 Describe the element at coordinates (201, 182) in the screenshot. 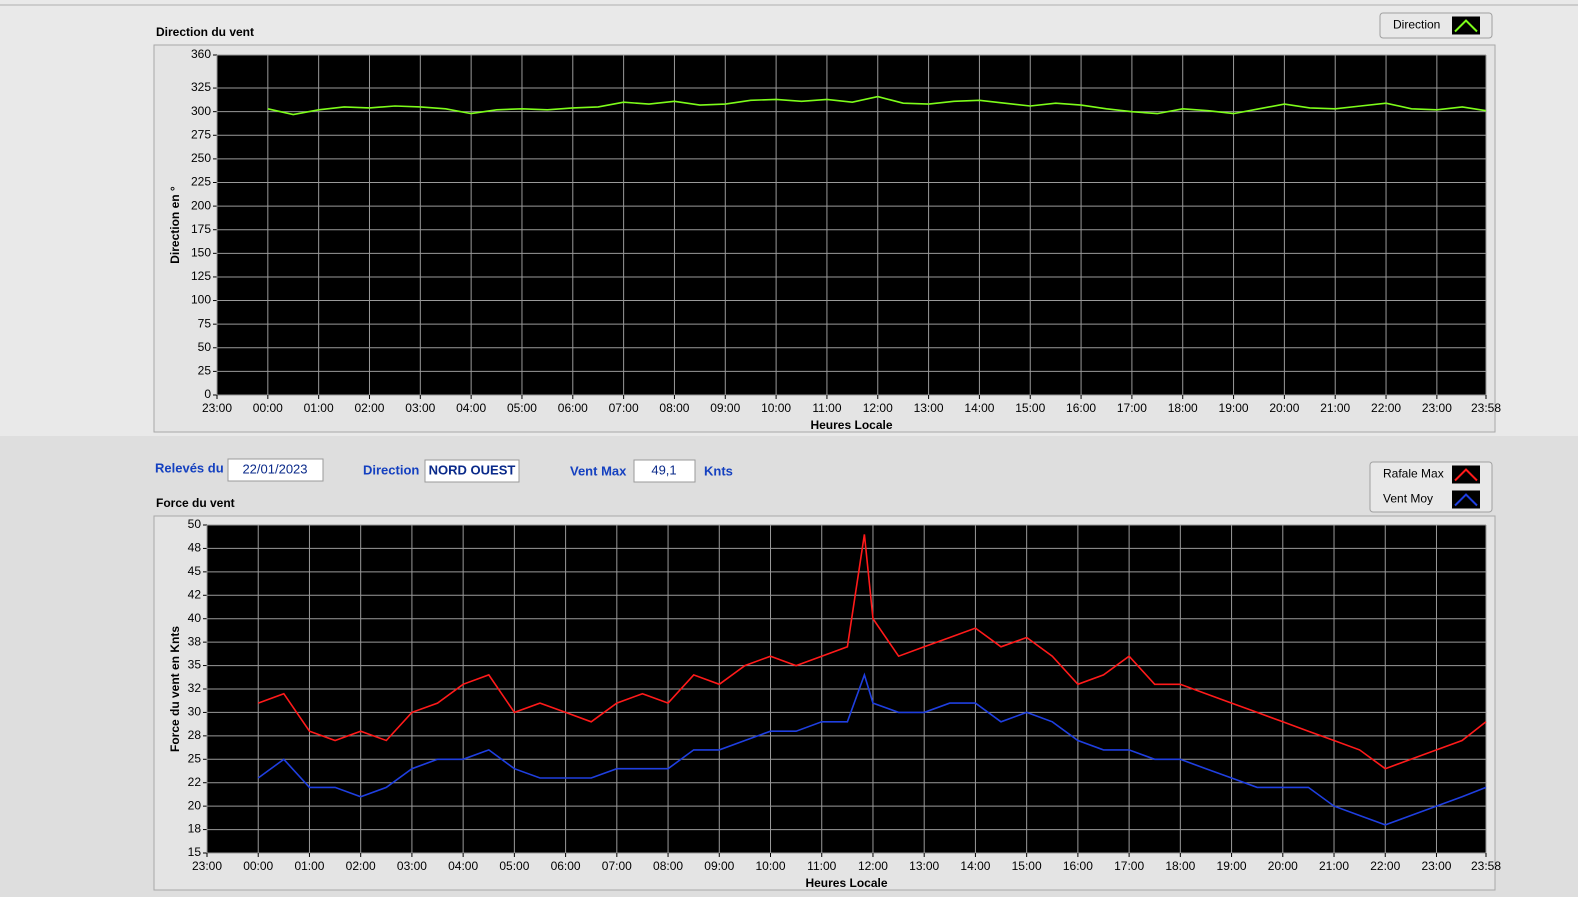

I see `y-tick-label: 225` at that location.